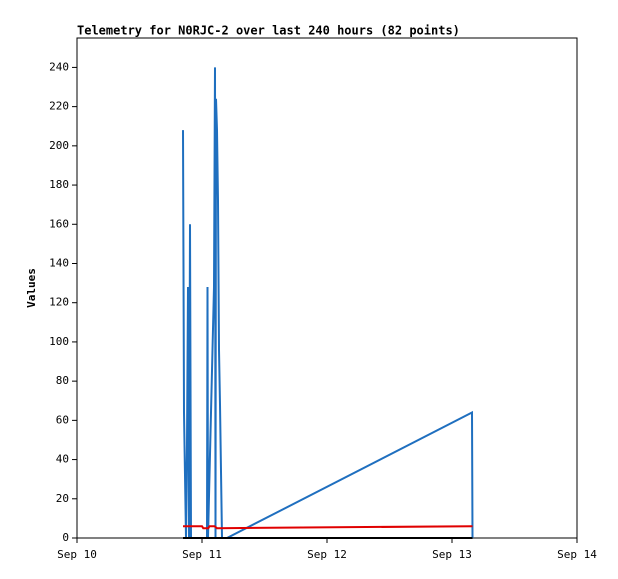 The height and width of the screenshot is (579, 618). Describe the element at coordinates (62, 380) in the screenshot. I see `y-tick-label: 80` at that location.